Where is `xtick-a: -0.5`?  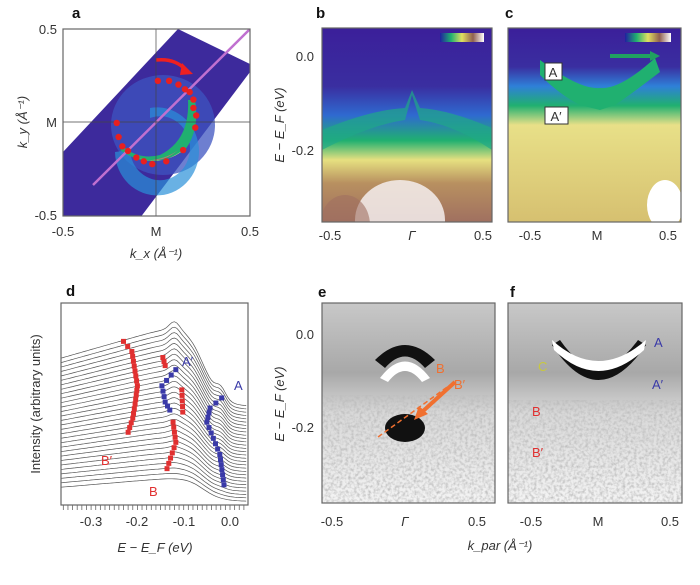
xtick-a: -0.5 is located at coordinates (63, 231).